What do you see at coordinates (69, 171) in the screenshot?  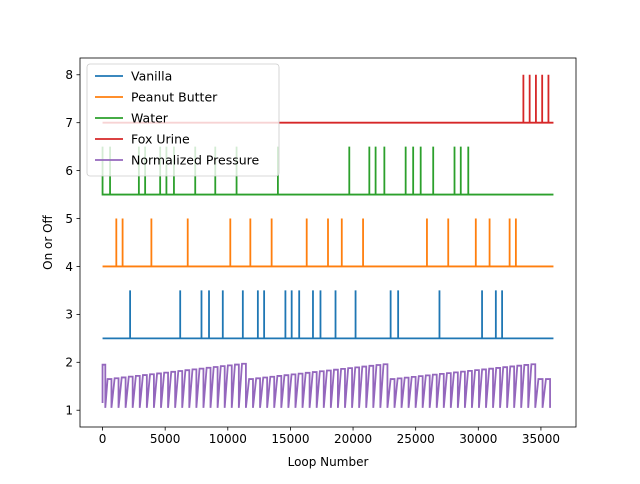 I see `y-tick-label: 6` at bounding box center [69, 171].